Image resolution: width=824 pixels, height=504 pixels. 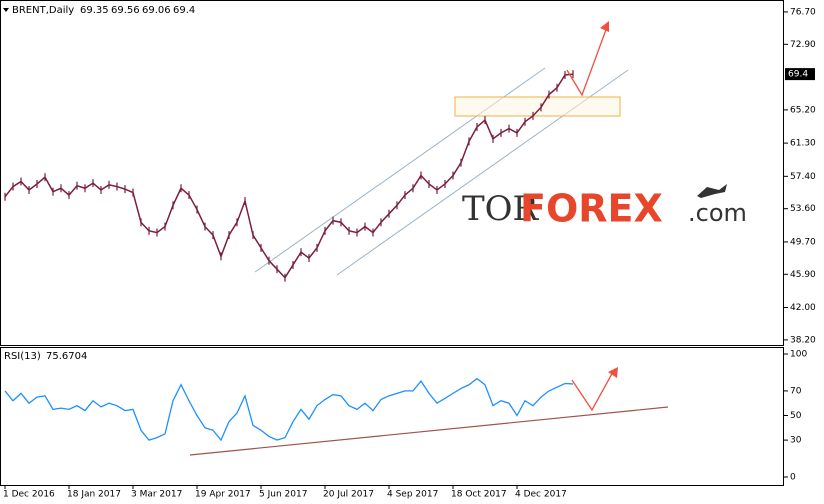 What do you see at coordinates (803, 209) in the screenshot?
I see `y-tick-label: 53.60` at bounding box center [803, 209].